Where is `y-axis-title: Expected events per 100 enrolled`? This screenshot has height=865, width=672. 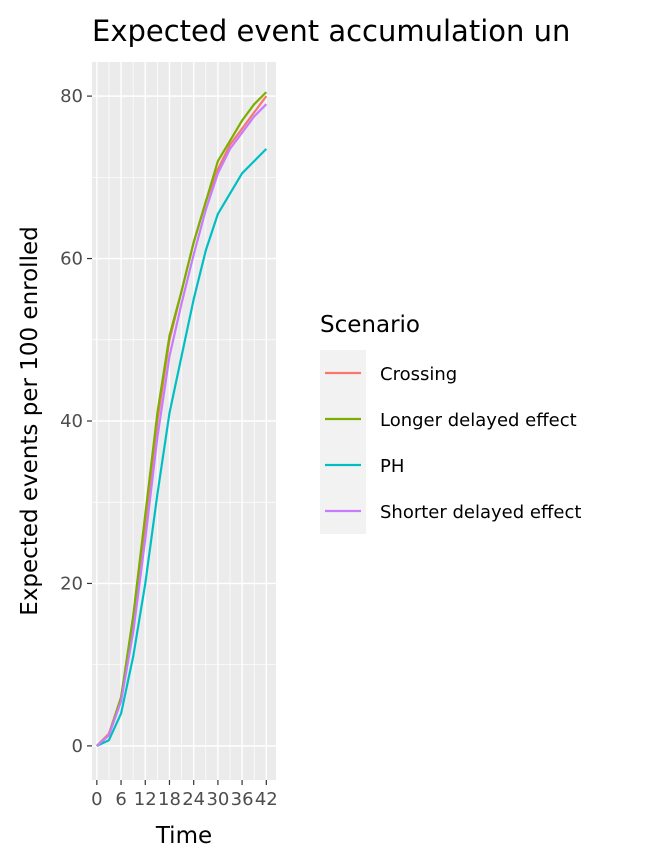 y-axis-title: Expected events per 100 enrolled is located at coordinates (30, 420).